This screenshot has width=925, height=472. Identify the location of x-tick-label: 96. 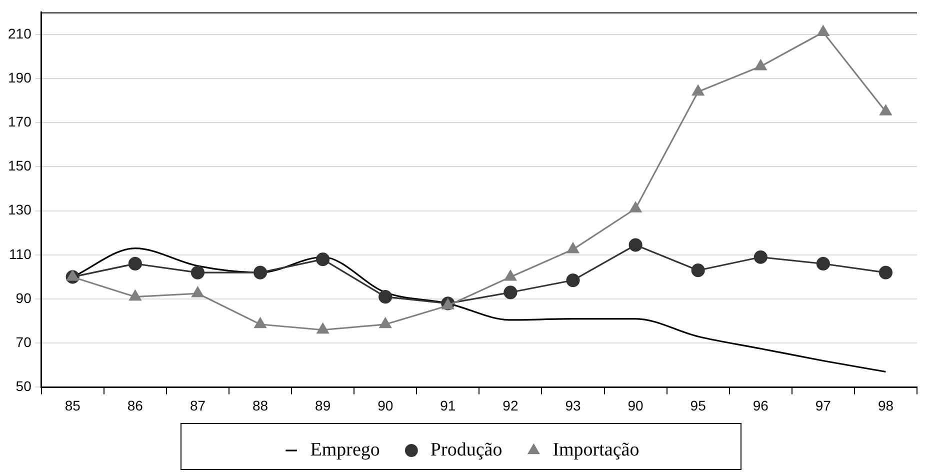
(760, 405).